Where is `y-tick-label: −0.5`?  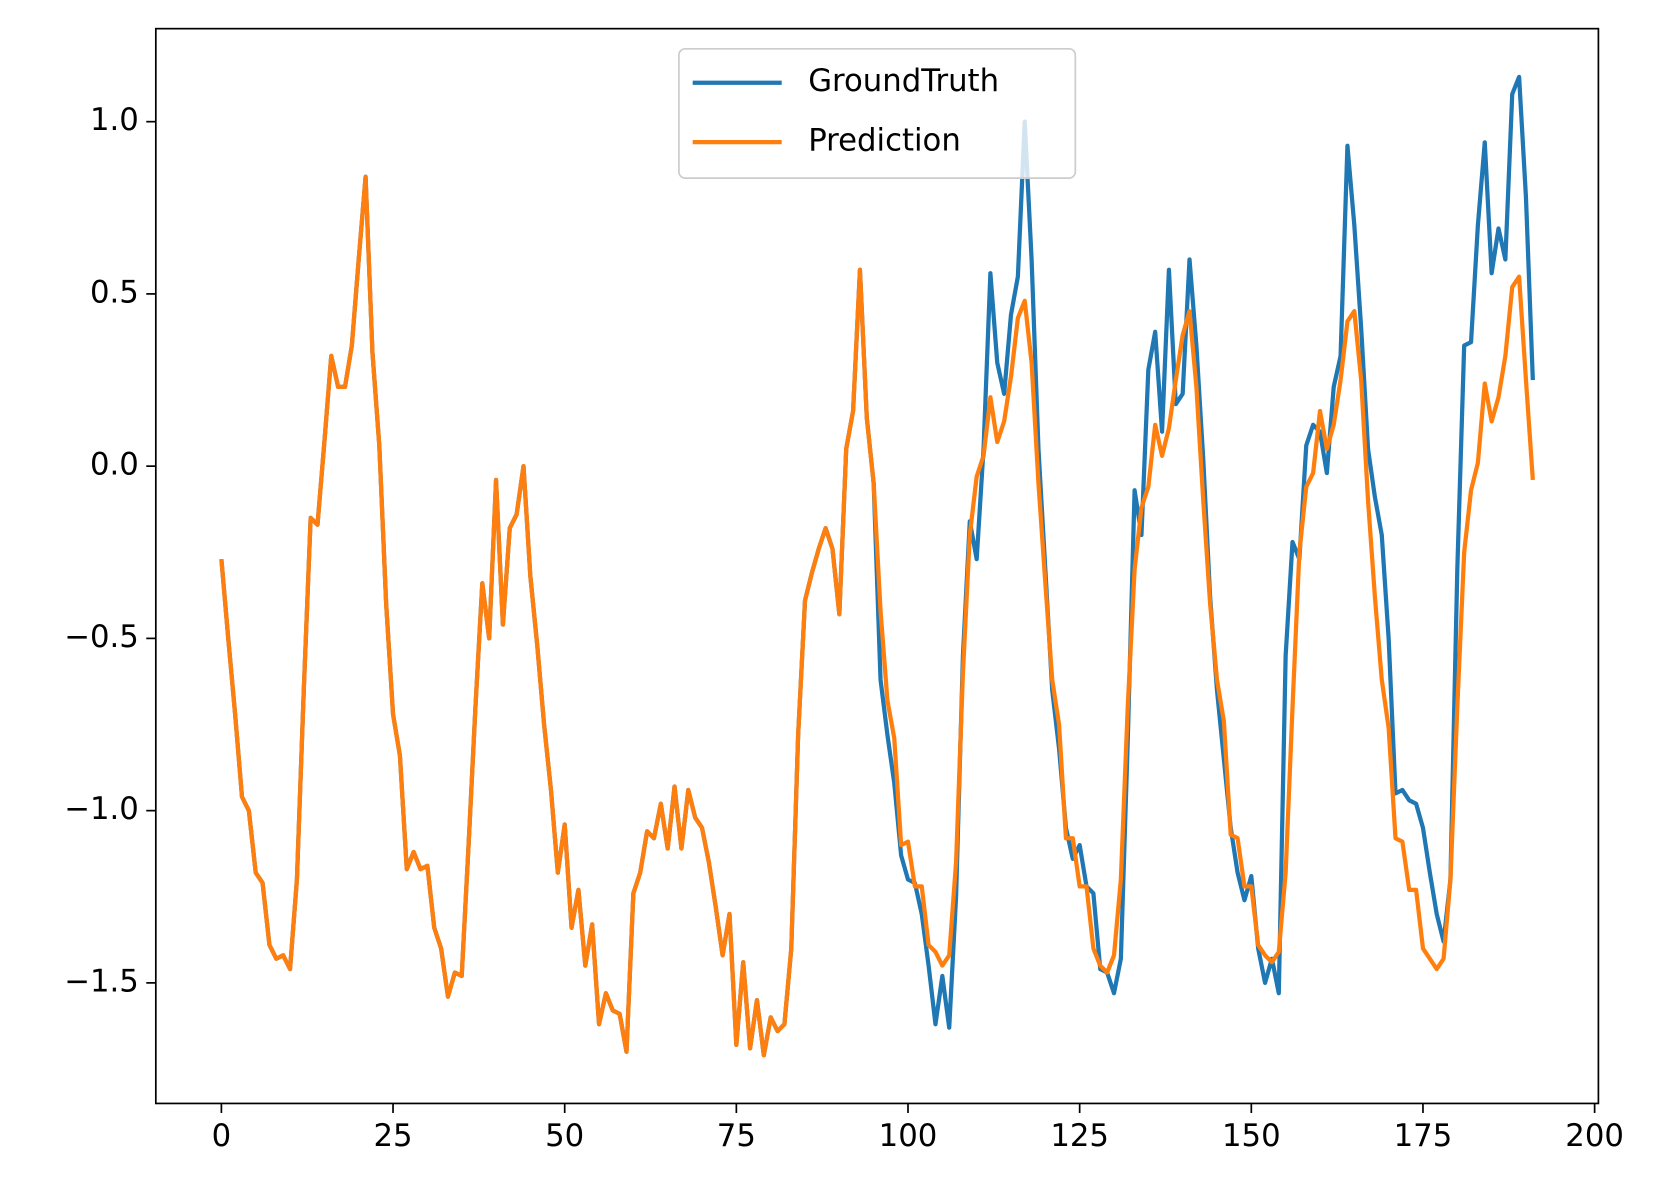
y-tick-label: −0.5 is located at coordinates (101, 637).